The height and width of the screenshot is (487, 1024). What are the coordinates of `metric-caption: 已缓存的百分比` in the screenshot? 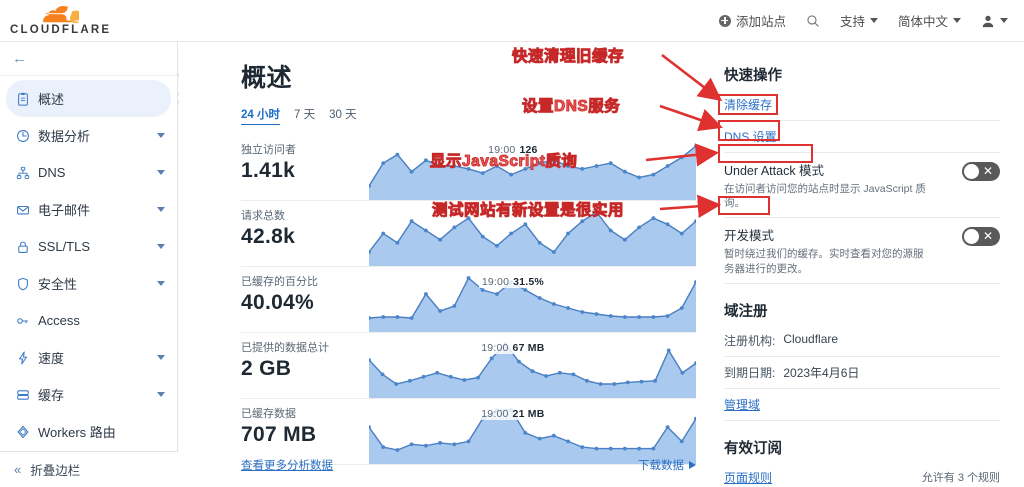 It's located at (279, 282).